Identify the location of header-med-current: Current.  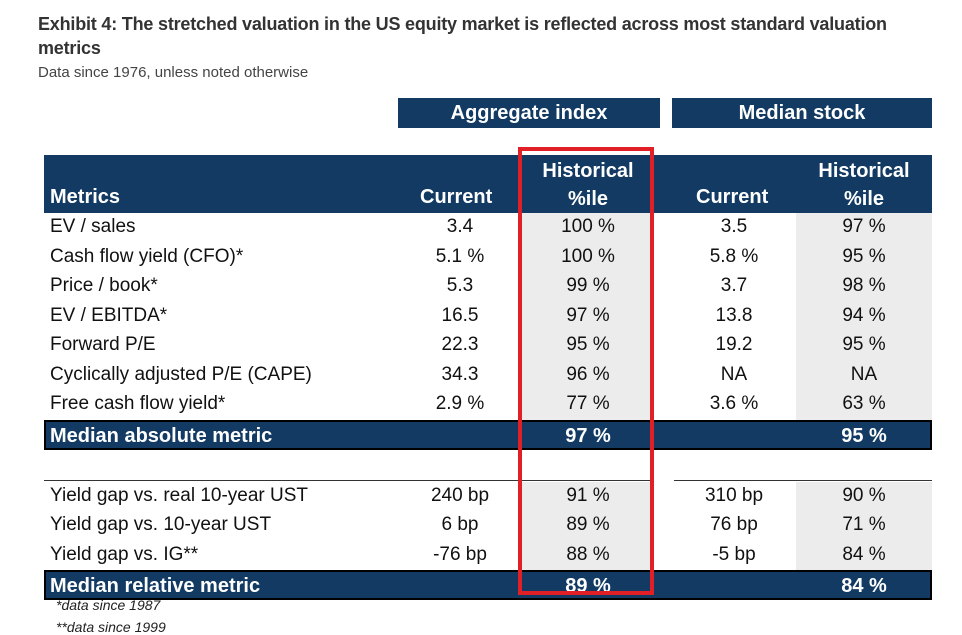
(732, 197).